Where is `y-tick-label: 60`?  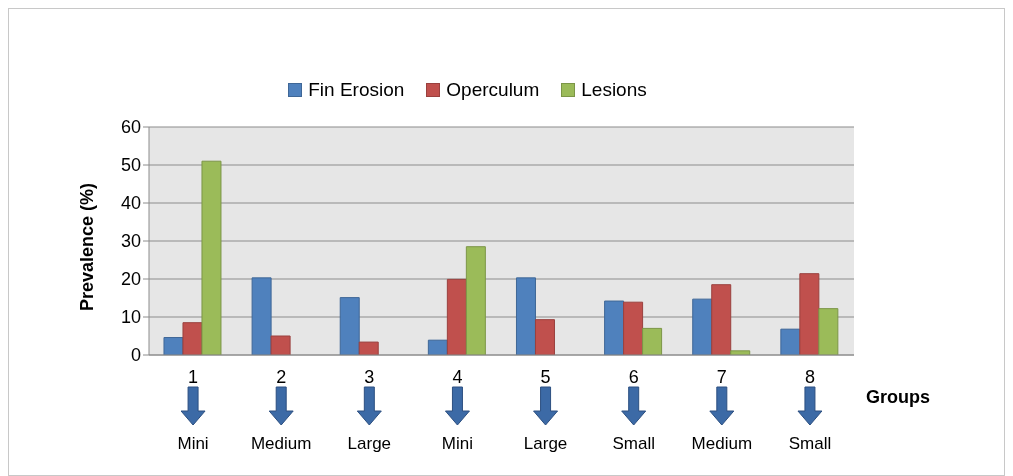
y-tick-label: 60 is located at coordinates (130, 127).